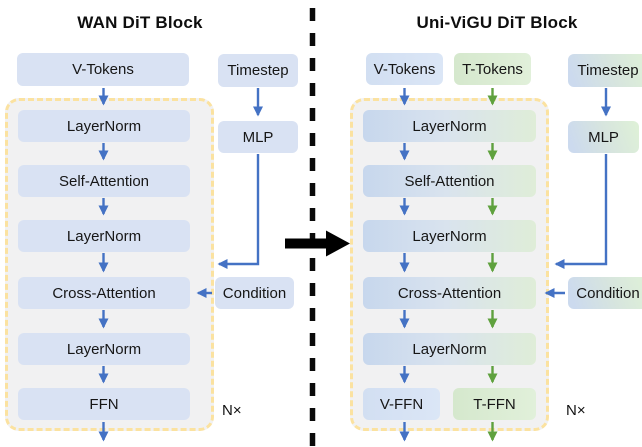 This screenshot has width=642, height=447. Describe the element at coordinates (104, 349) in the screenshot. I see `left-layernorm-3: LayerNorm` at that location.